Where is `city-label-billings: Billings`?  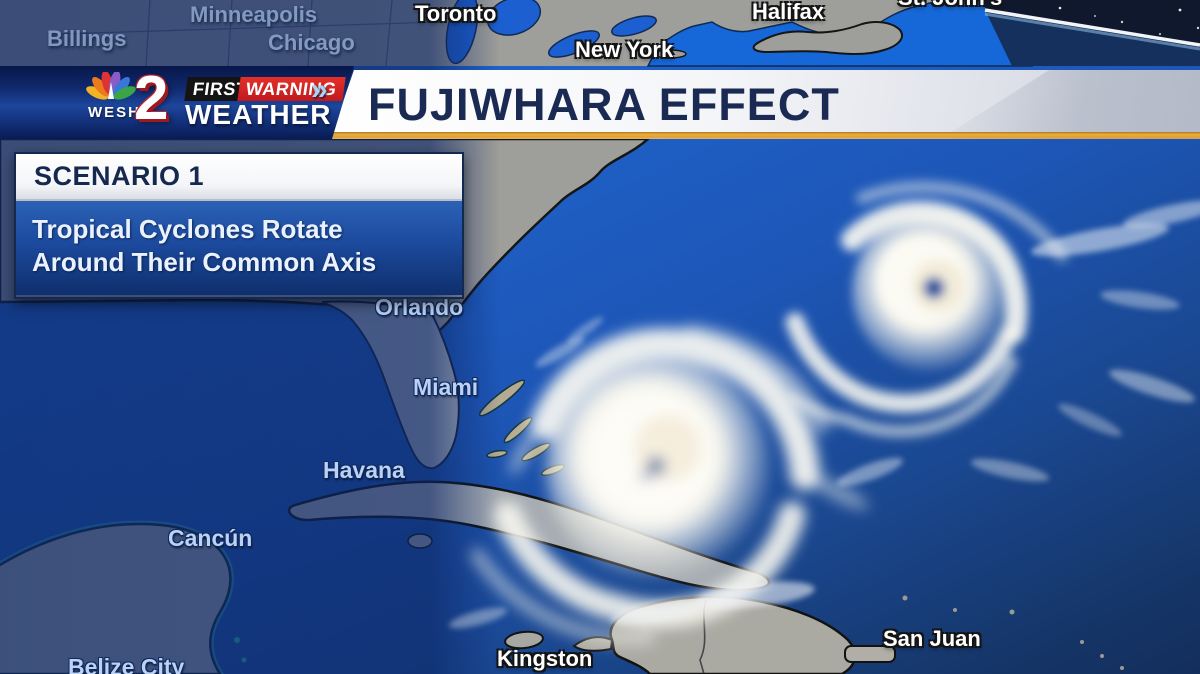
city-label-billings: Billings is located at coordinates (87, 38).